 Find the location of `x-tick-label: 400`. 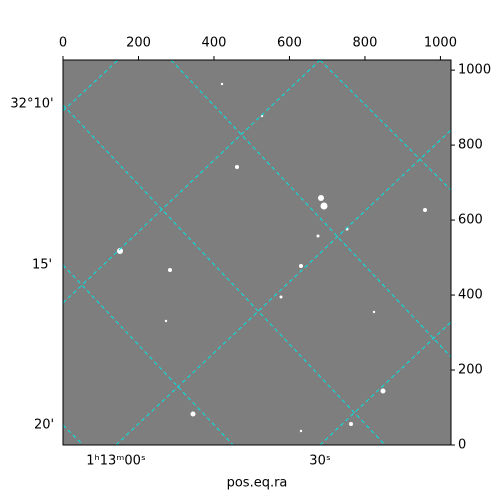

x-tick-label: 400 is located at coordinates (214, 43).